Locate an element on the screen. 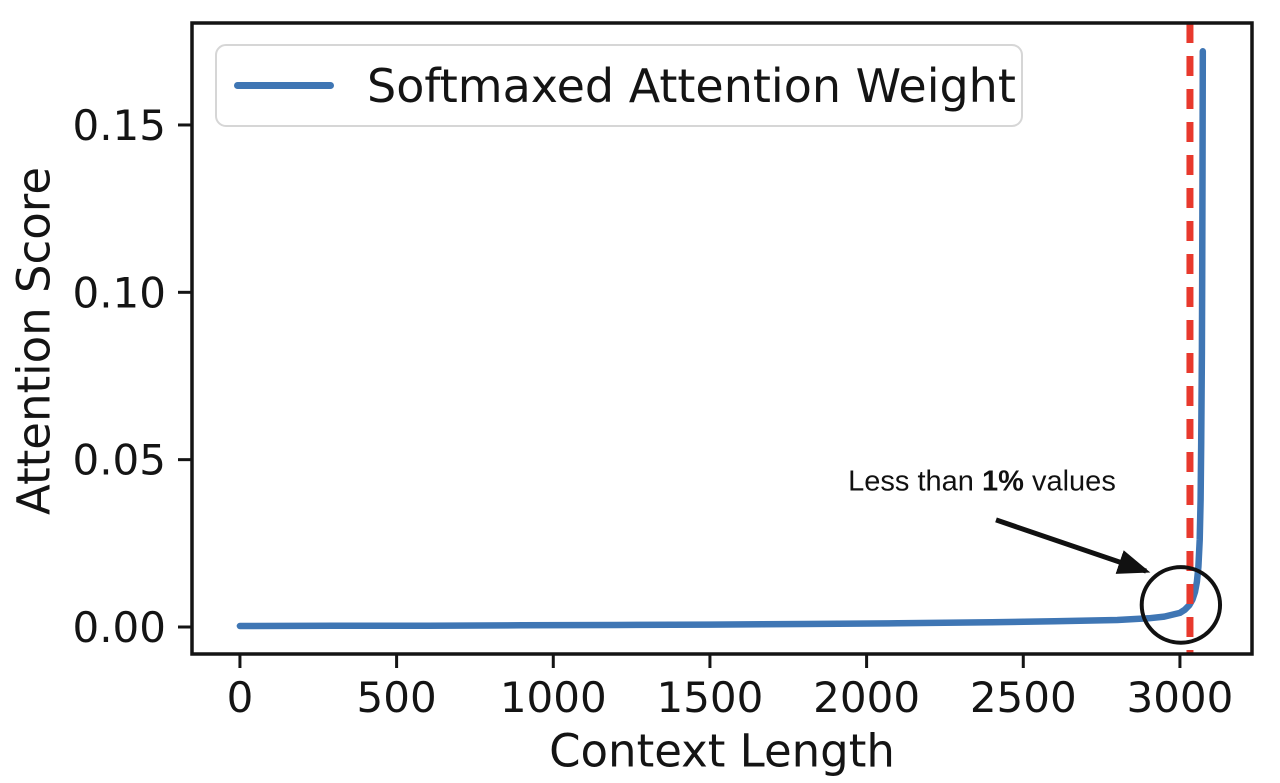 This screenshot has width=1280, height=783. annotation-text-suffix: values is located at coordinates (1069, 481).